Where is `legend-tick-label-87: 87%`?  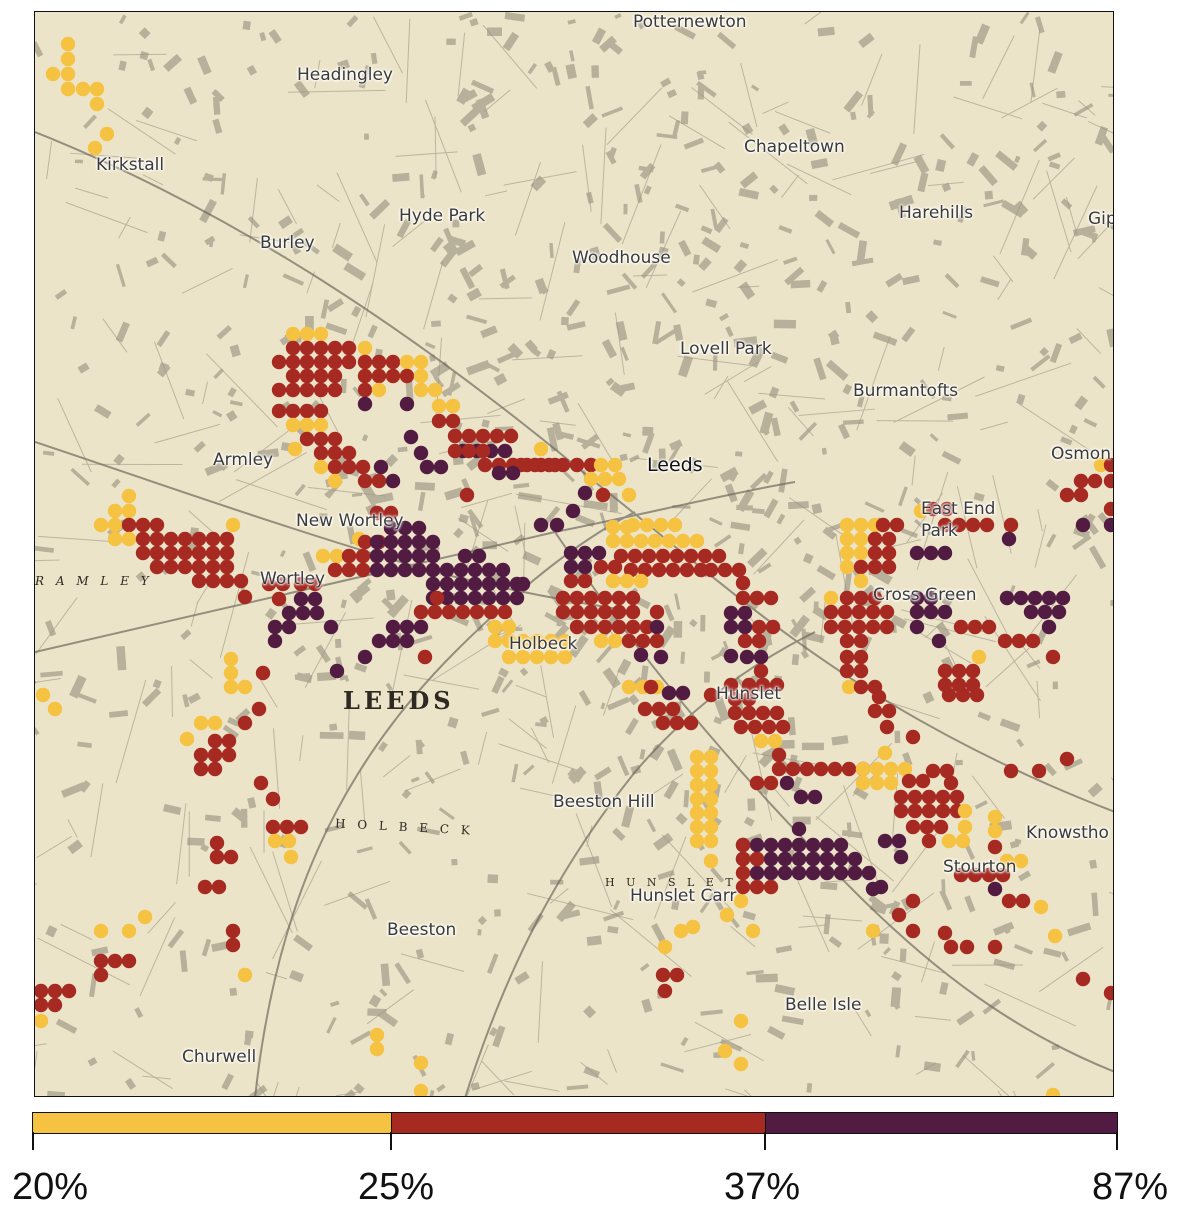
legend-tick-label-87: 87% is located at coordinates (1130, 1187).